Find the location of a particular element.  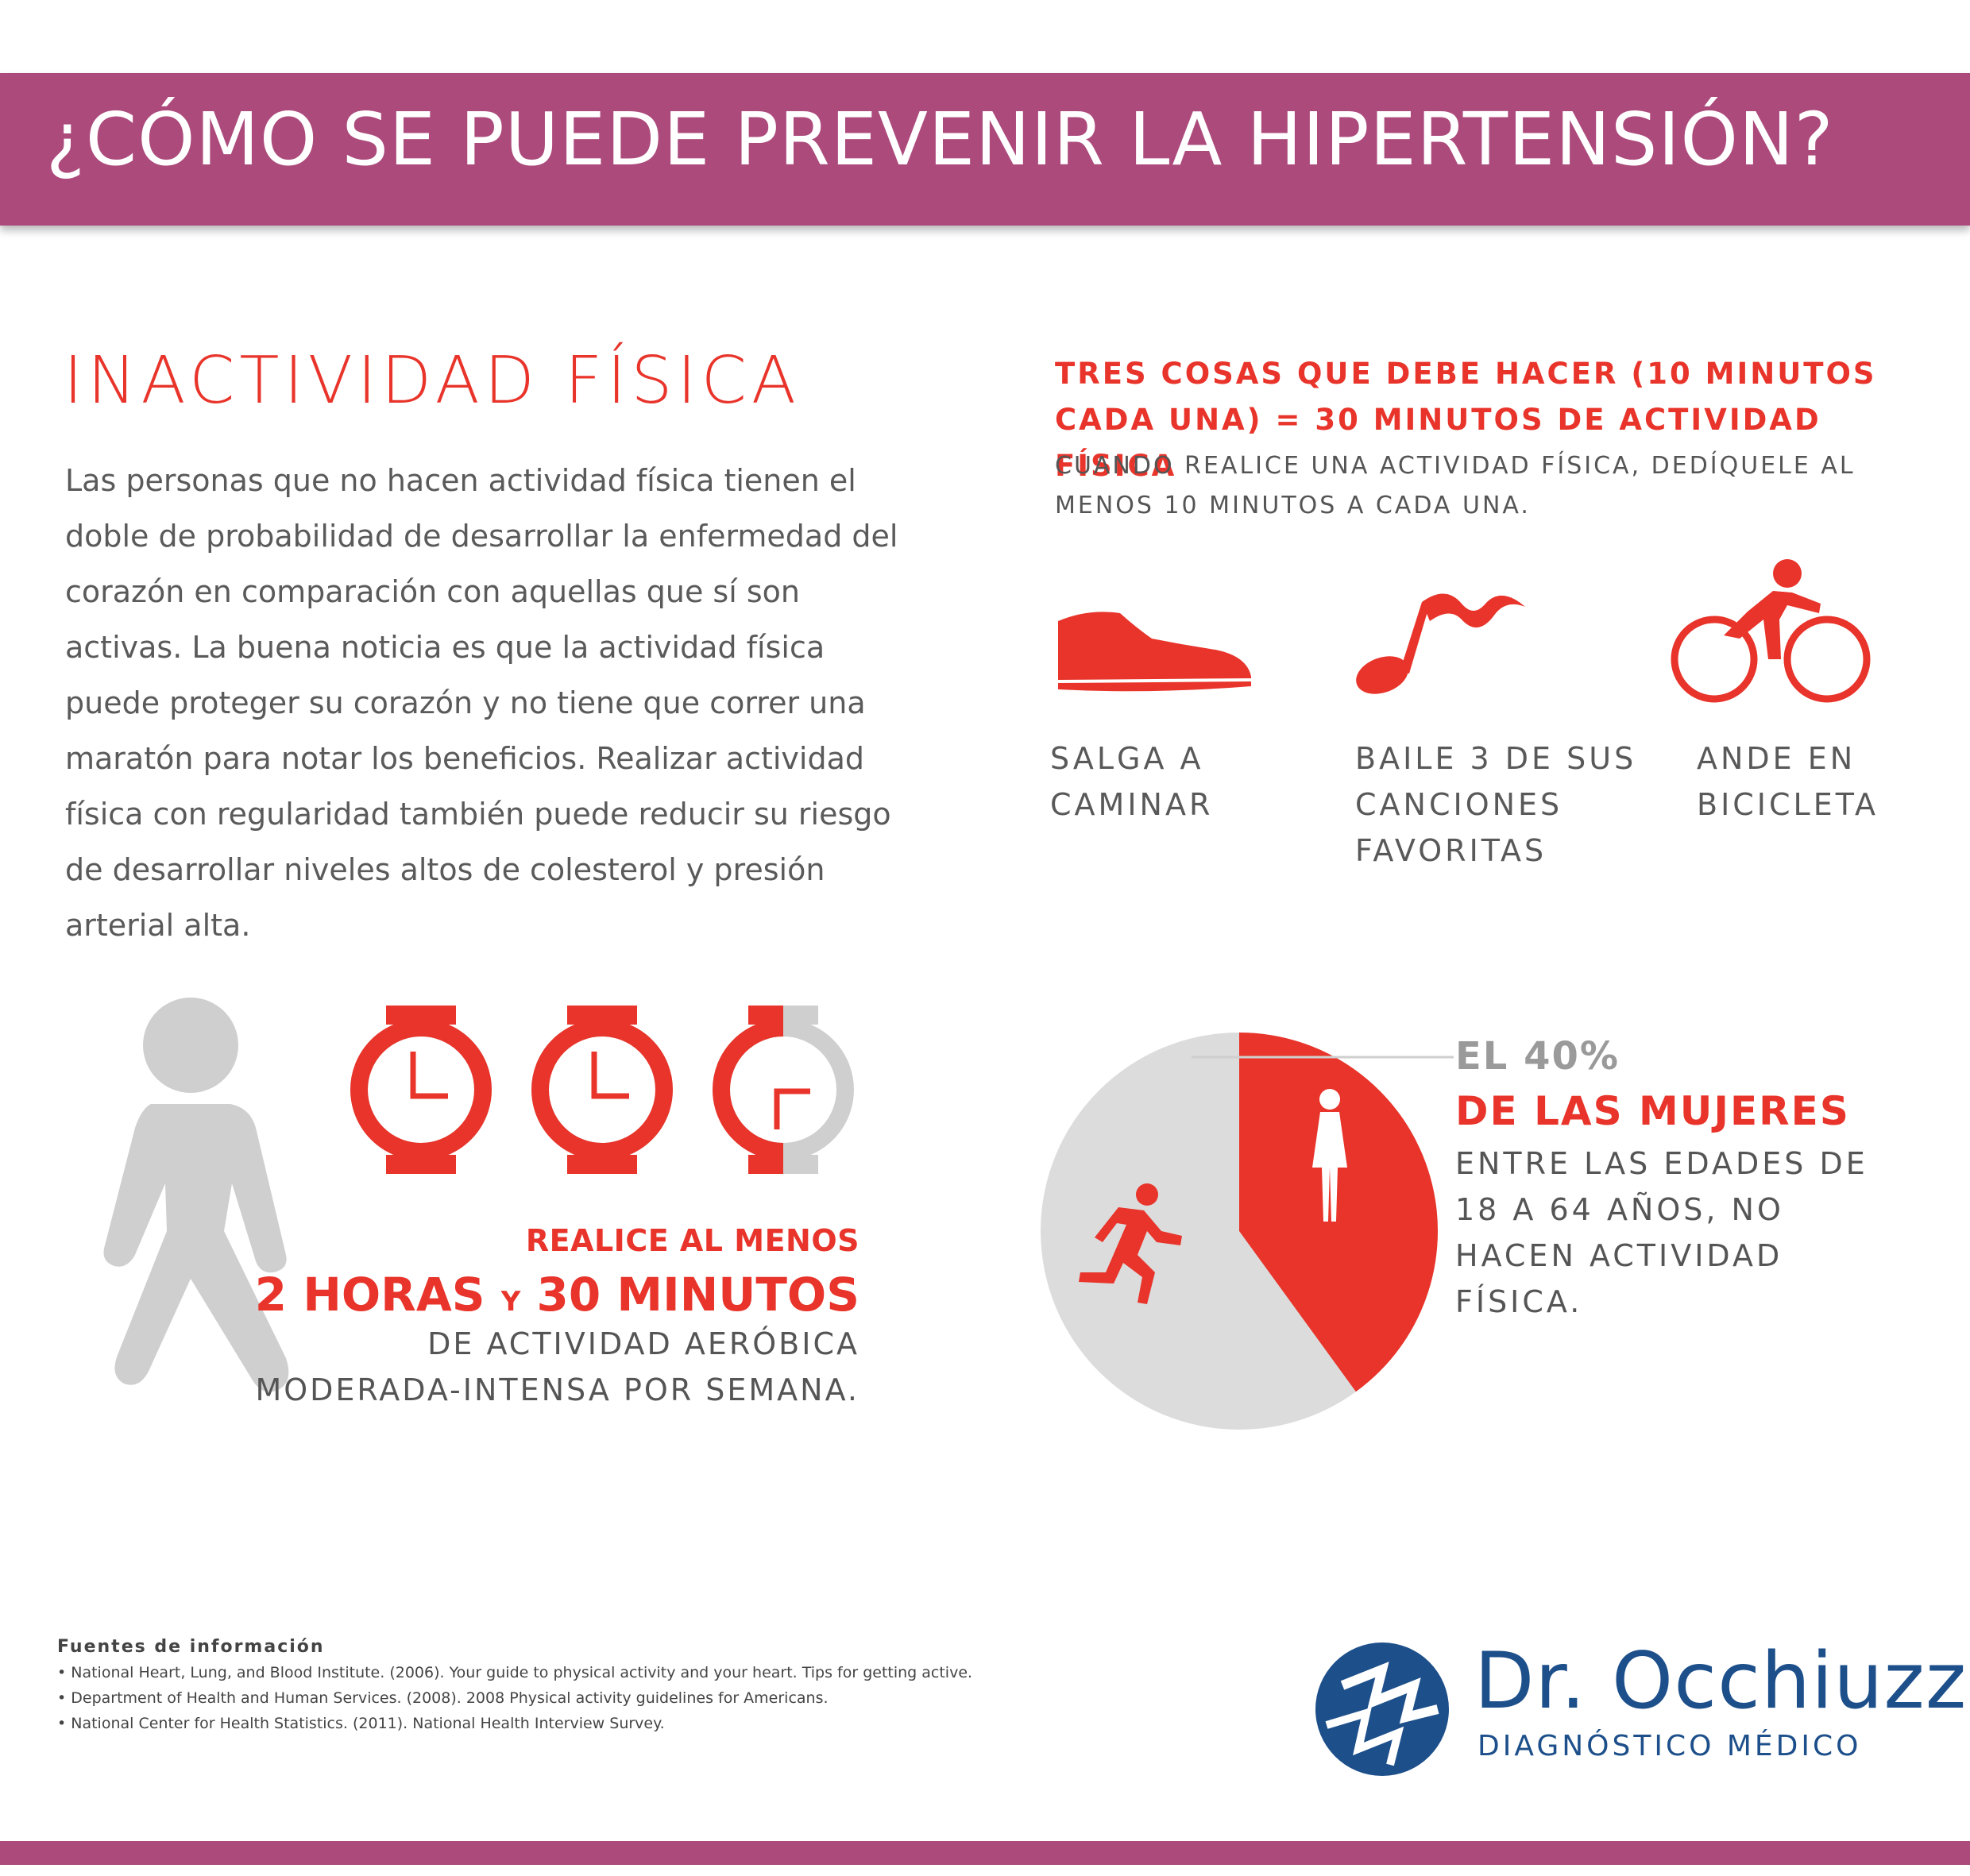

shoe-icon is located at coordinates (1154, 652).